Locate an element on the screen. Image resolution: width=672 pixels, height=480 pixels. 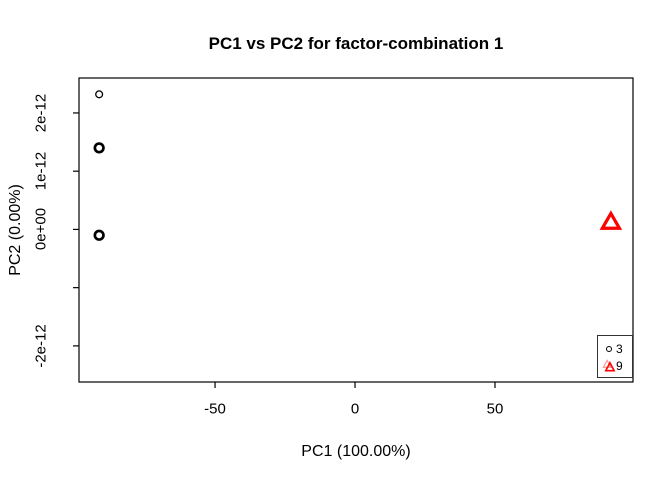
legend-entry-9: 9 is located at coordinates (615, 365).